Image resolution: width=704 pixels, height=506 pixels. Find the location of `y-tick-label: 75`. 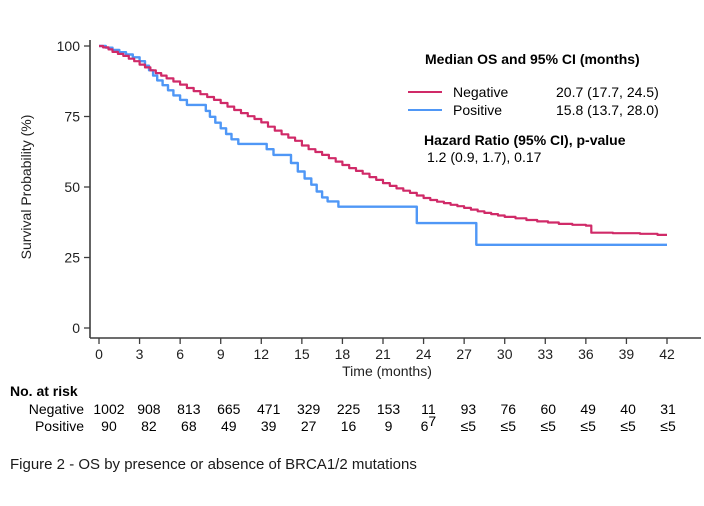

y-tick-label: 75 is located at coordinates (72, 117).